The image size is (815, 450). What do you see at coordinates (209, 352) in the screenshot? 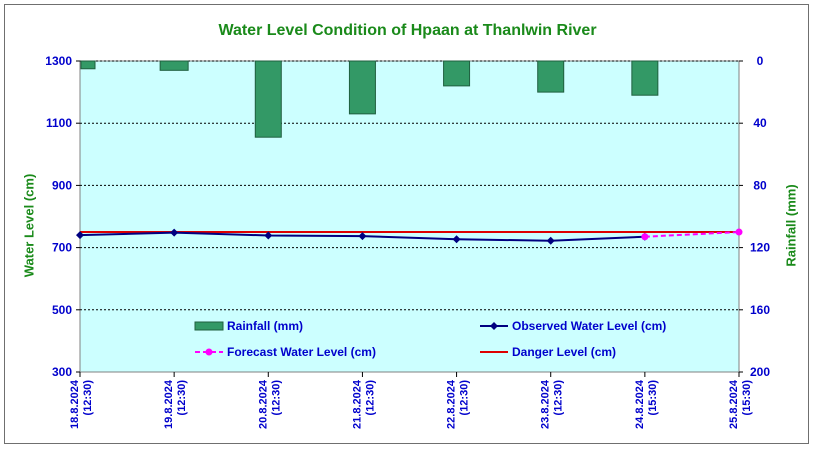
I see `legend-marker-forecast` at bounding box center [209, 352].